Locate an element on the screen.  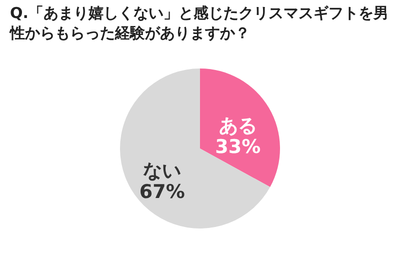
chart-title: Q.「あまり嬉しくない」と感じたクリスマスギフトを男性からもらった経験がありますか？ is located at coordinates (198, 23).